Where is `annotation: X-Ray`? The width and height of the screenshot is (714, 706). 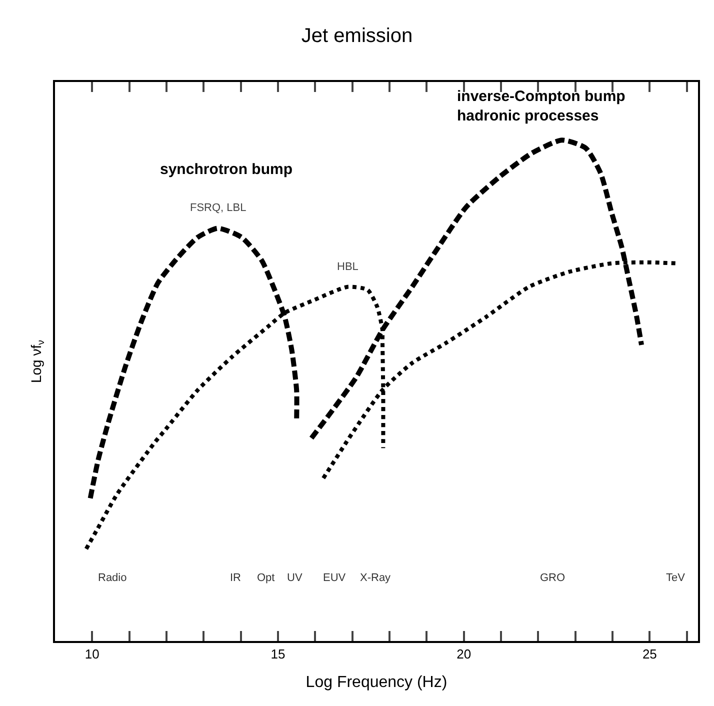
annotation: X-Ray is located at coordinates (376, 578).